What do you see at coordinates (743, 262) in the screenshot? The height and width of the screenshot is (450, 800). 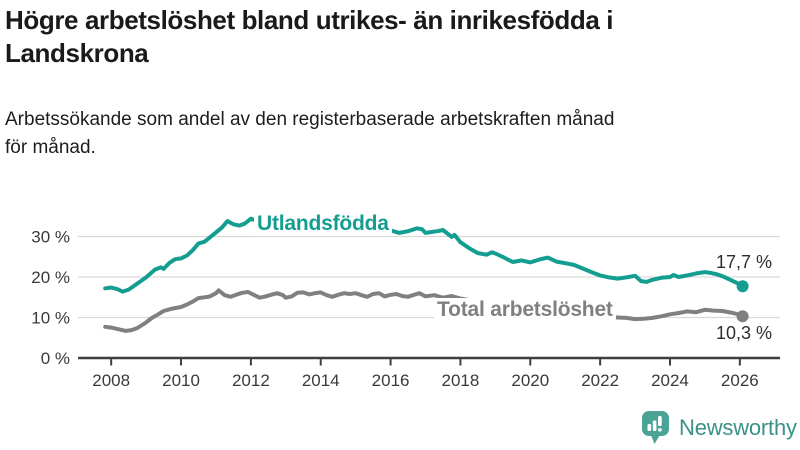 I see `end-value-label-utlandsfodda: 17,7 %` at bounding box center [743, 262].